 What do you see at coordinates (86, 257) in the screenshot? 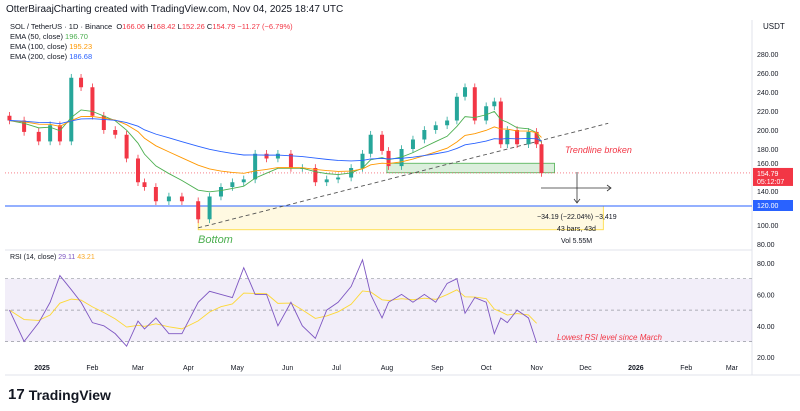
I see `rsi-ma-value: 43.21` at bounding box center [86, 257].